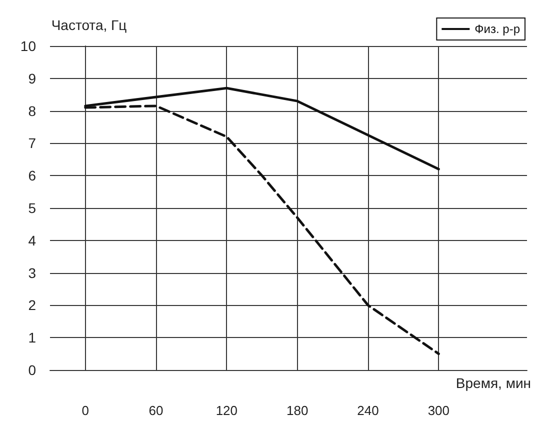 This screenshot has height=434, width=543. What do you see at coordinates (297, 410) in the screenshot?
I see `x-tick-label: 180` at bounding box center [297, 410].